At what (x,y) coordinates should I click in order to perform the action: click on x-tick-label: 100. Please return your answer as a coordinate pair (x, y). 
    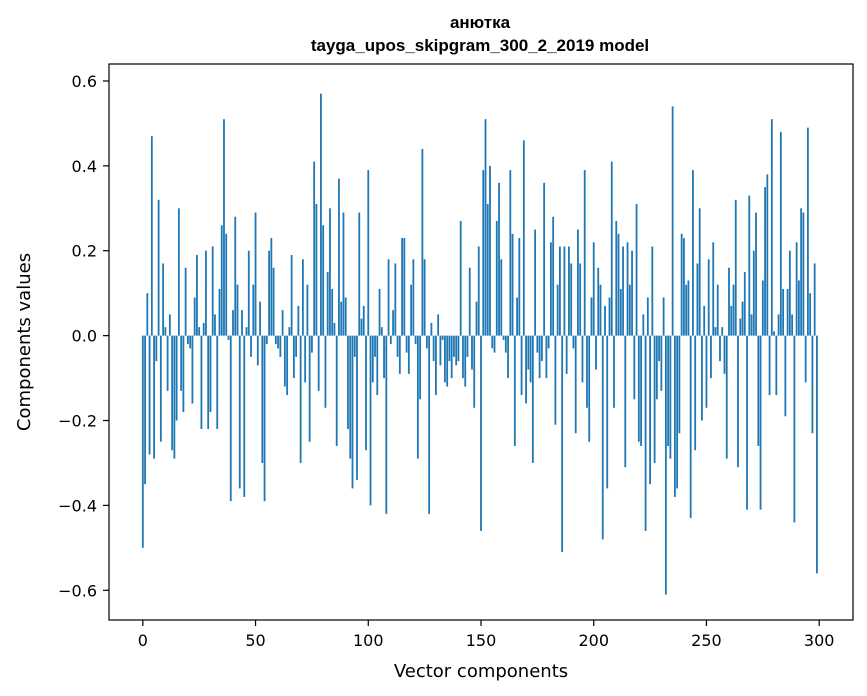
    Looking at the image, I should click on (368, 640).